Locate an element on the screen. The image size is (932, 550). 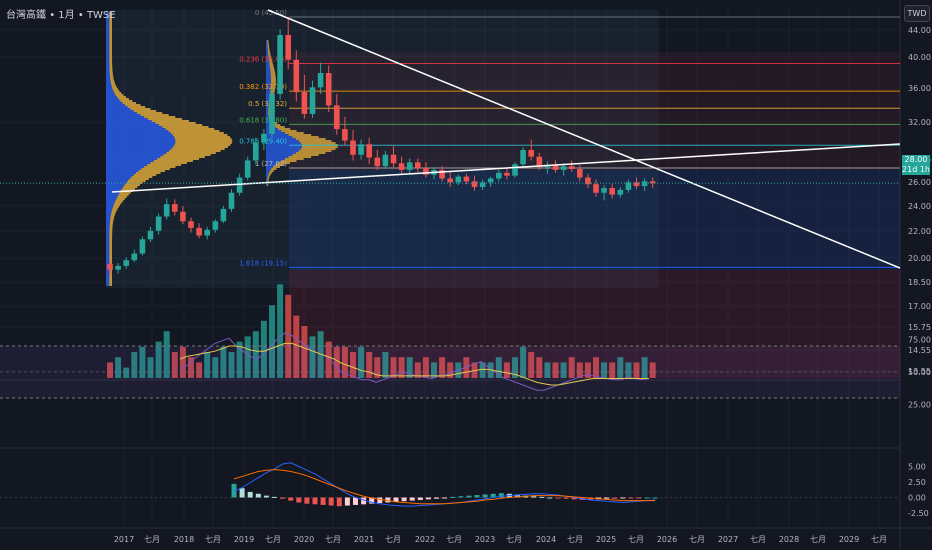
price-tick-label: 13.55 is located at coordinates (919, 371).